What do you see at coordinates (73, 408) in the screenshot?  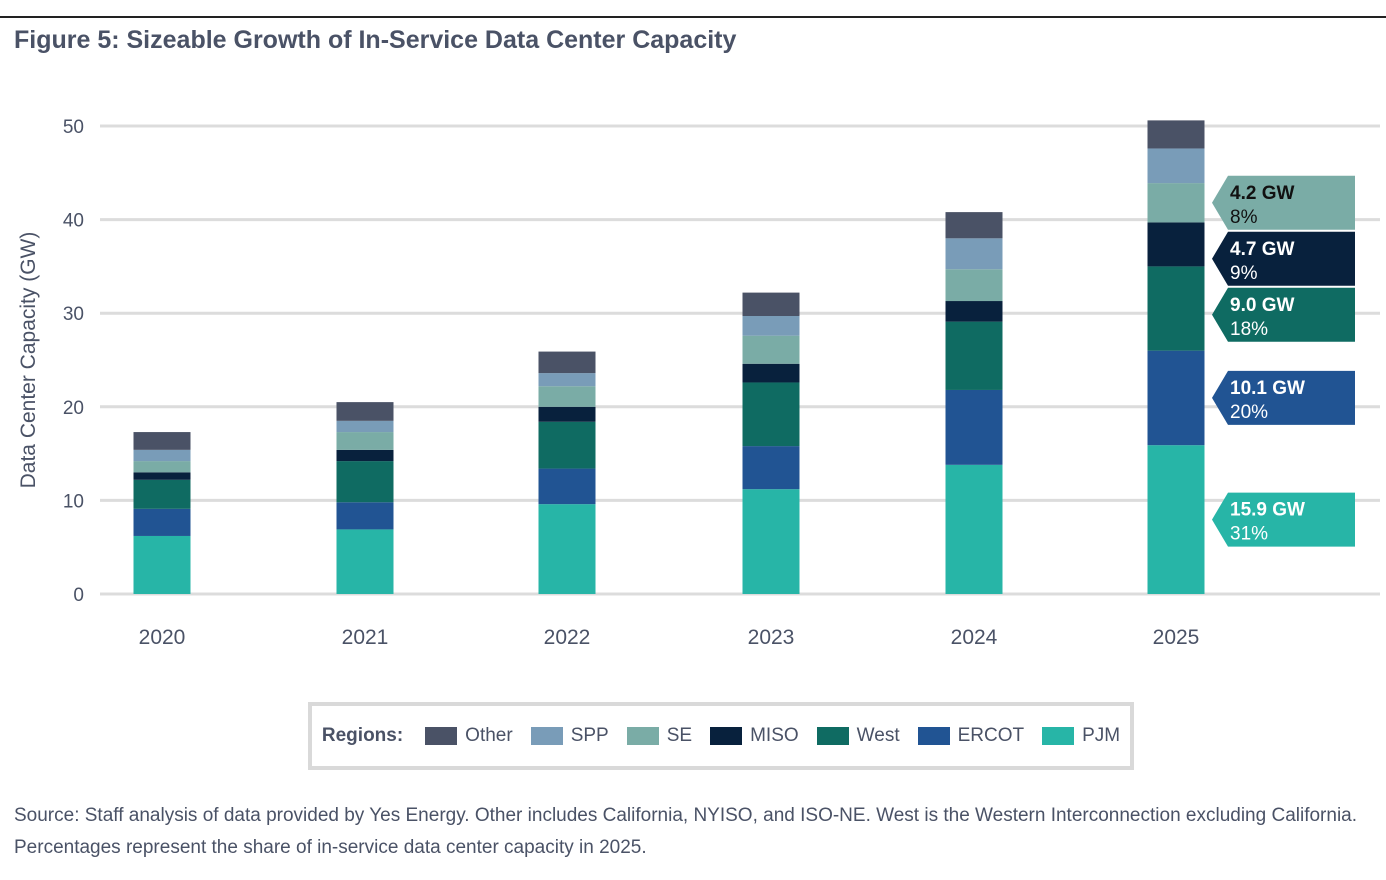 I see `y-tick-label: 20` at bounding box center [73, 408].